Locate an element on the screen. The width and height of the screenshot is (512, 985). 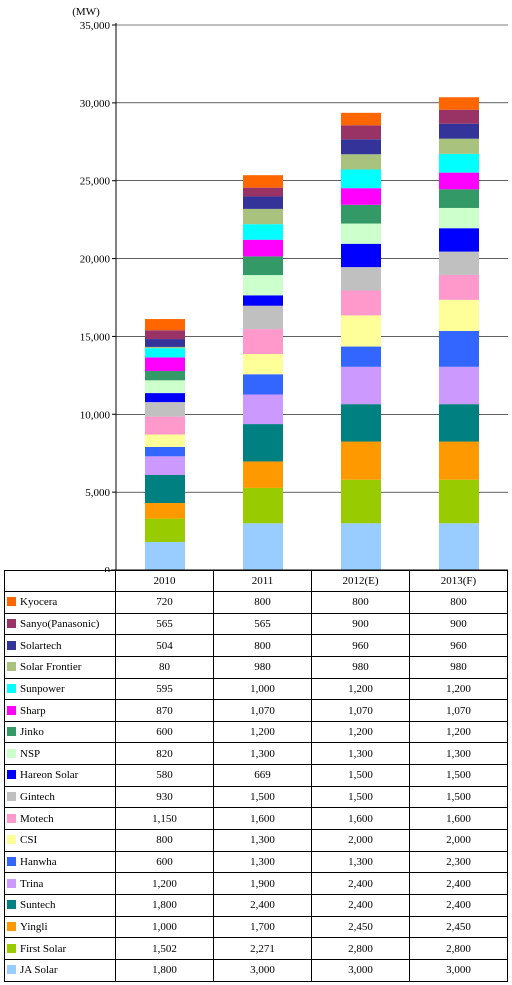
data-label: 2,450 is located at coordinates (458, 927).